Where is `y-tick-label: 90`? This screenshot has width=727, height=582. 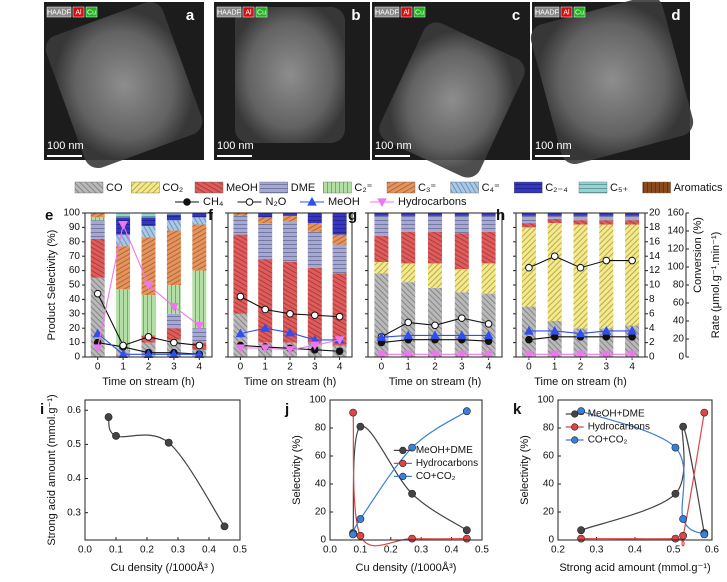 y-tick-label: 90 is located at coordinates (75, 227).